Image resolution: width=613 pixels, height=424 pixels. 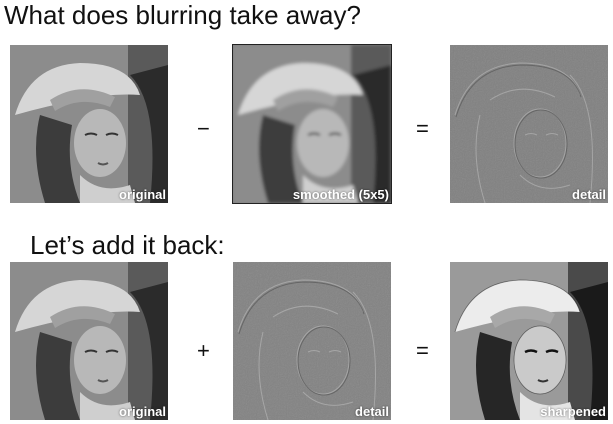 I want to click on caption-sharpened: sharpened, so click(x=573, y=411).